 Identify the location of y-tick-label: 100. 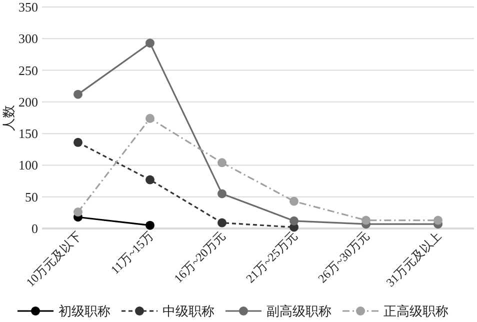
(28, 165).